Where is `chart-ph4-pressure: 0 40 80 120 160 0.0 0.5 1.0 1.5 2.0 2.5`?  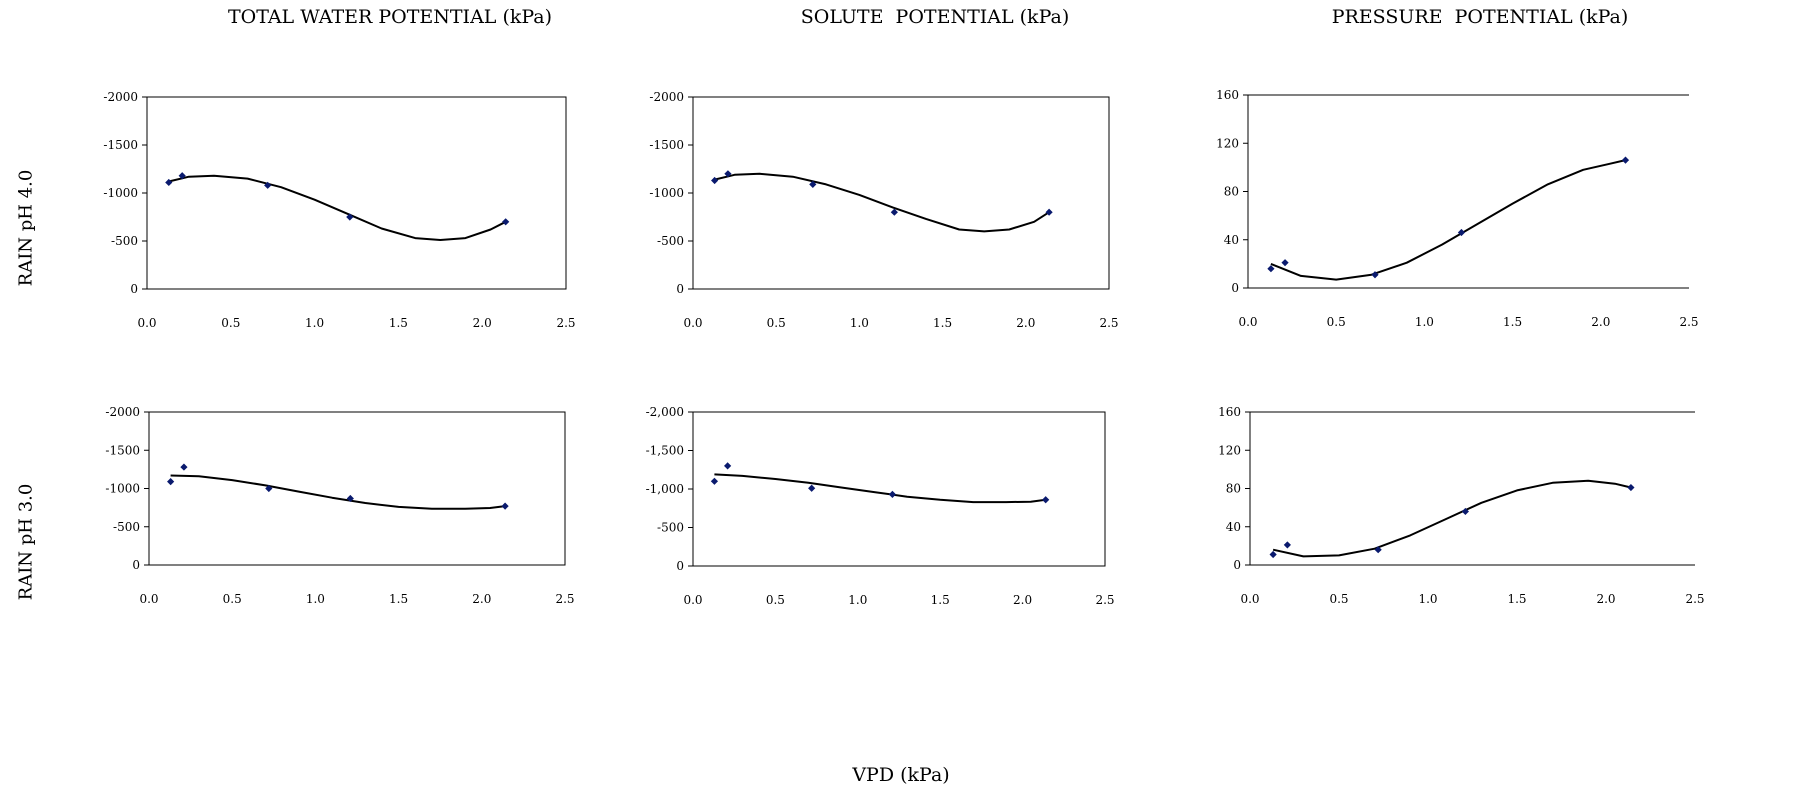
chart-ph4-pressure: 0 40 80 120 160 0.0 0.5 1.0 1.5 2.0 2.5 is located at coordinates (1457, 208).